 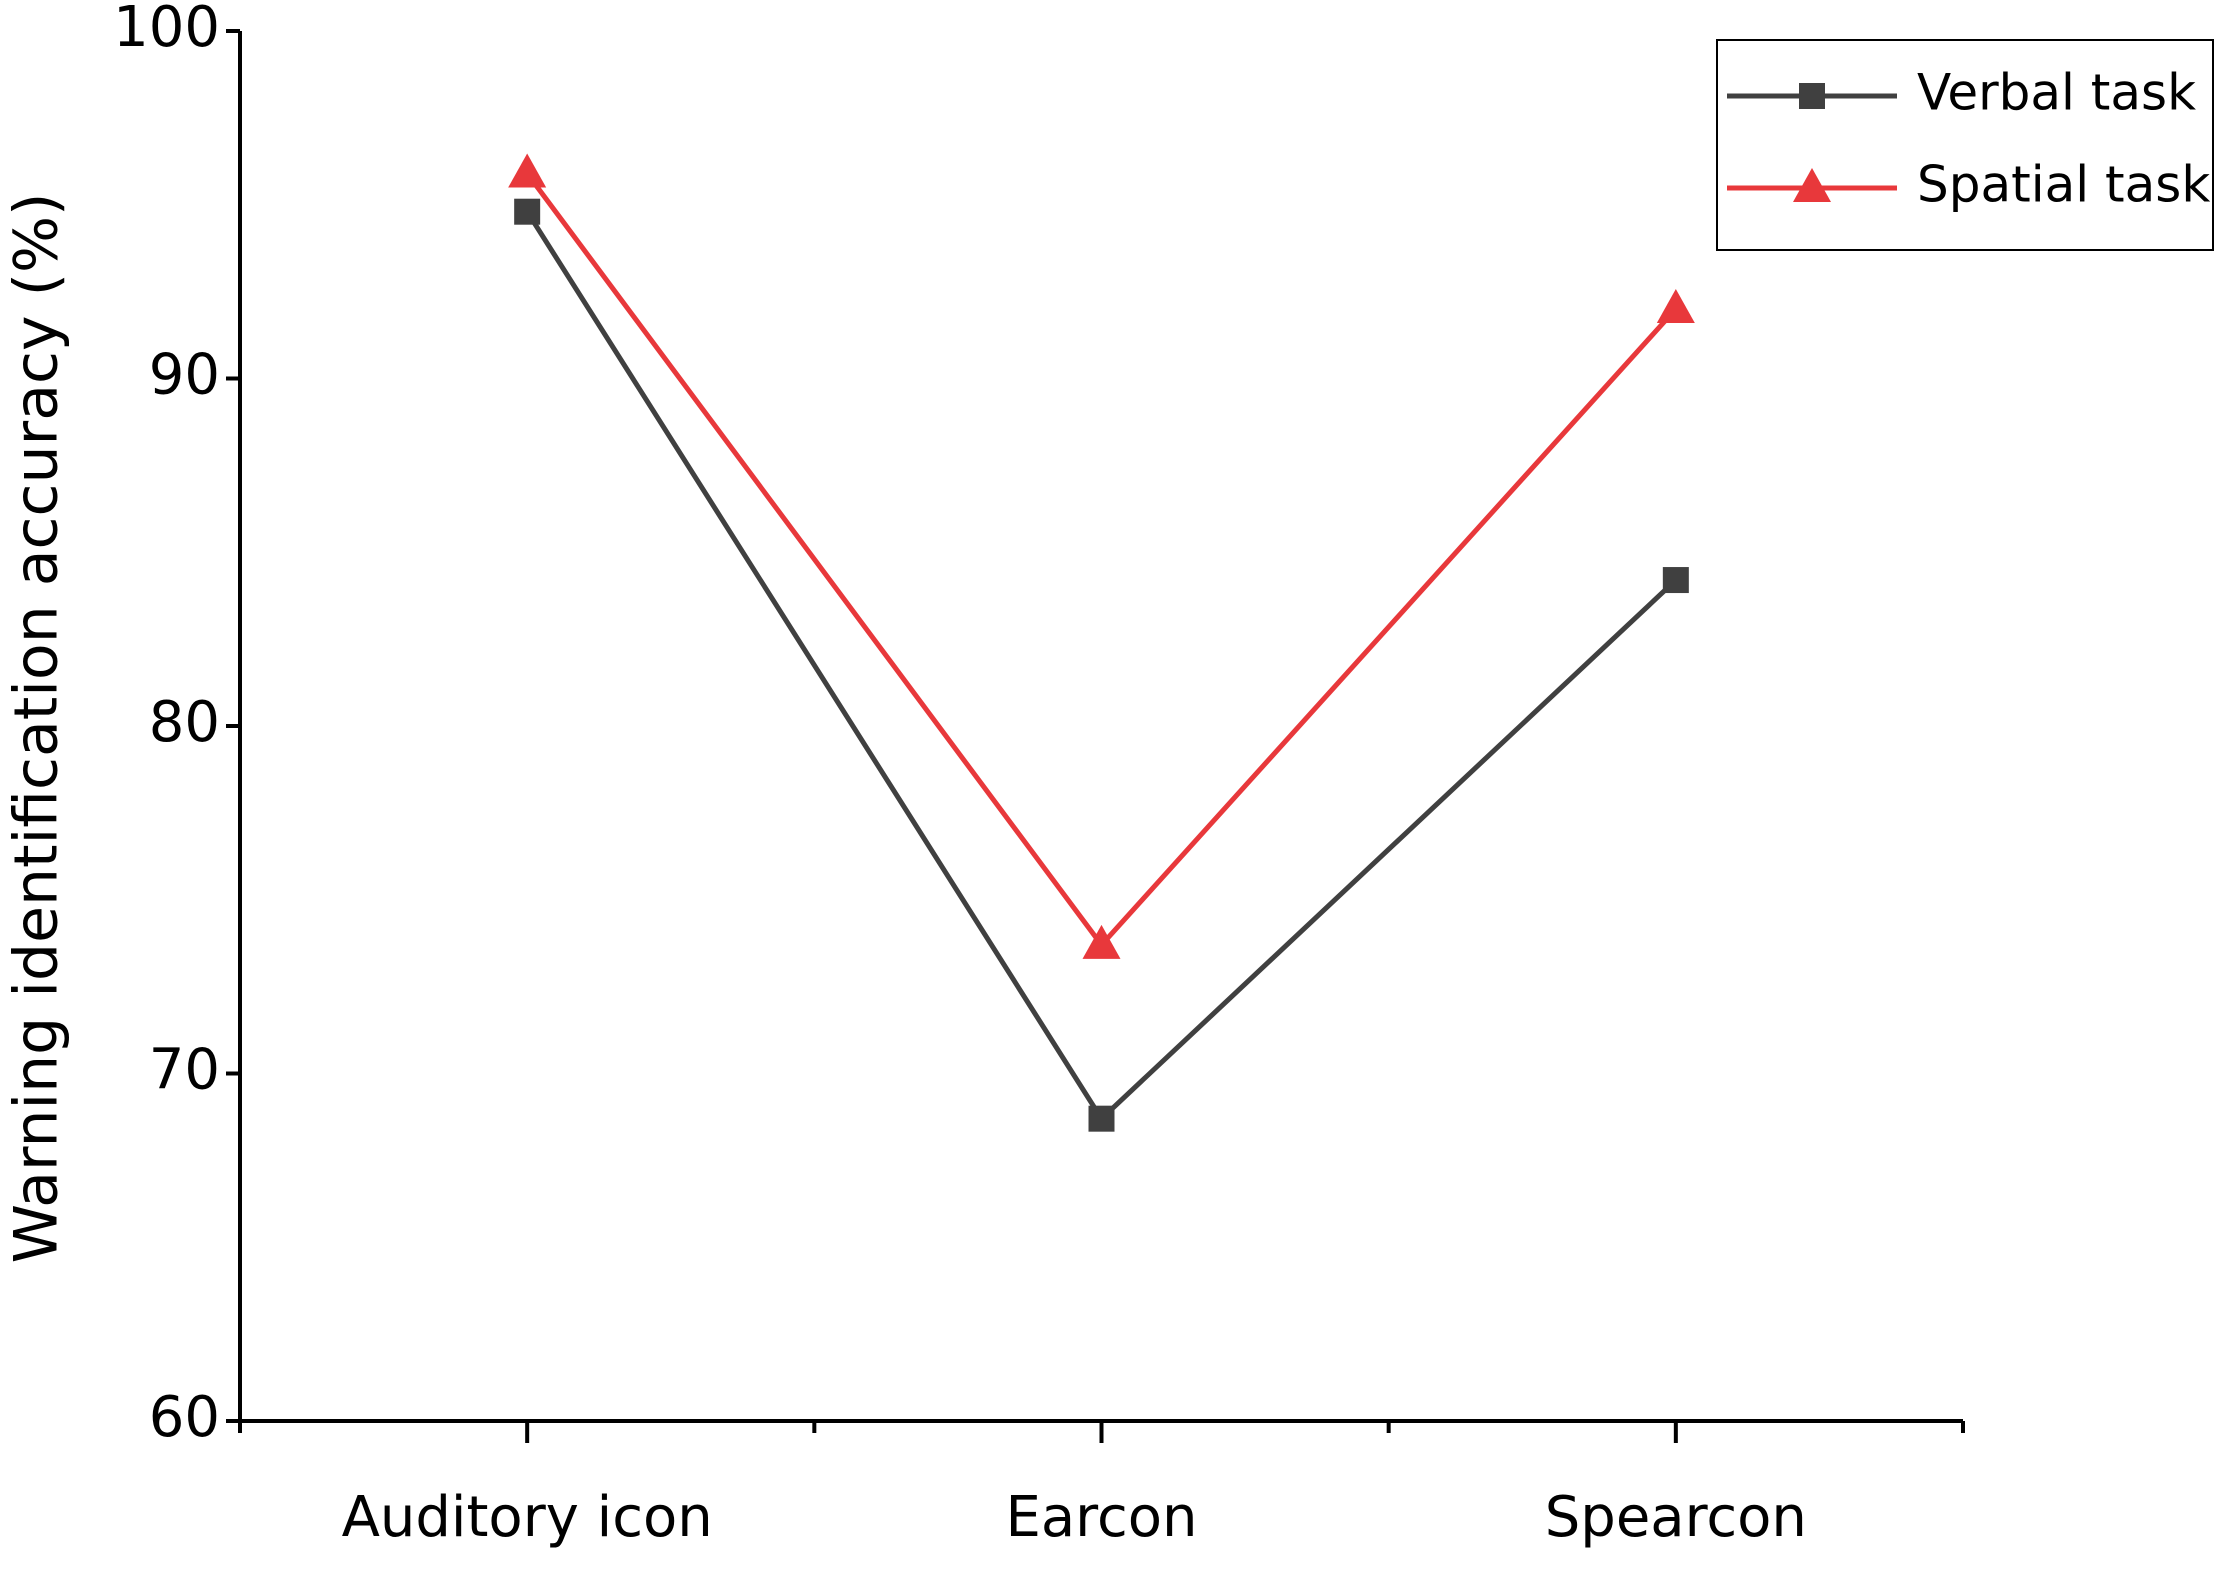 I want to click on x-tick-label: Earcon, so click(x=1101, y=1517).